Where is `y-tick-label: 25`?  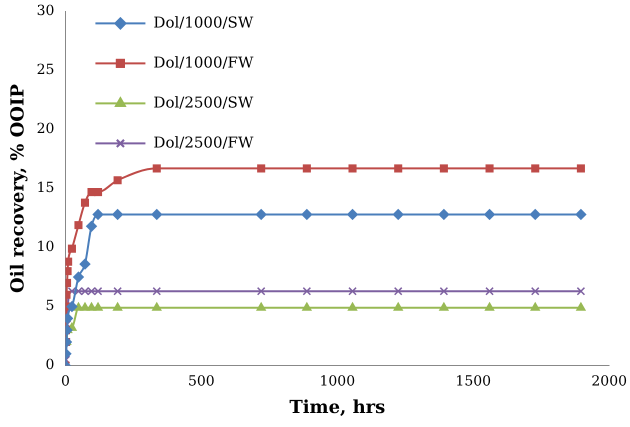 y-tick-label: 25 is located at coordinates (45, 70).